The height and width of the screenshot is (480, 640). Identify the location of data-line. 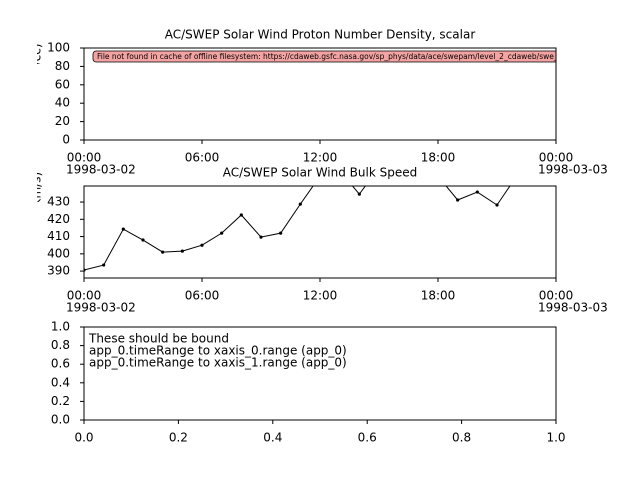
(297, 228).